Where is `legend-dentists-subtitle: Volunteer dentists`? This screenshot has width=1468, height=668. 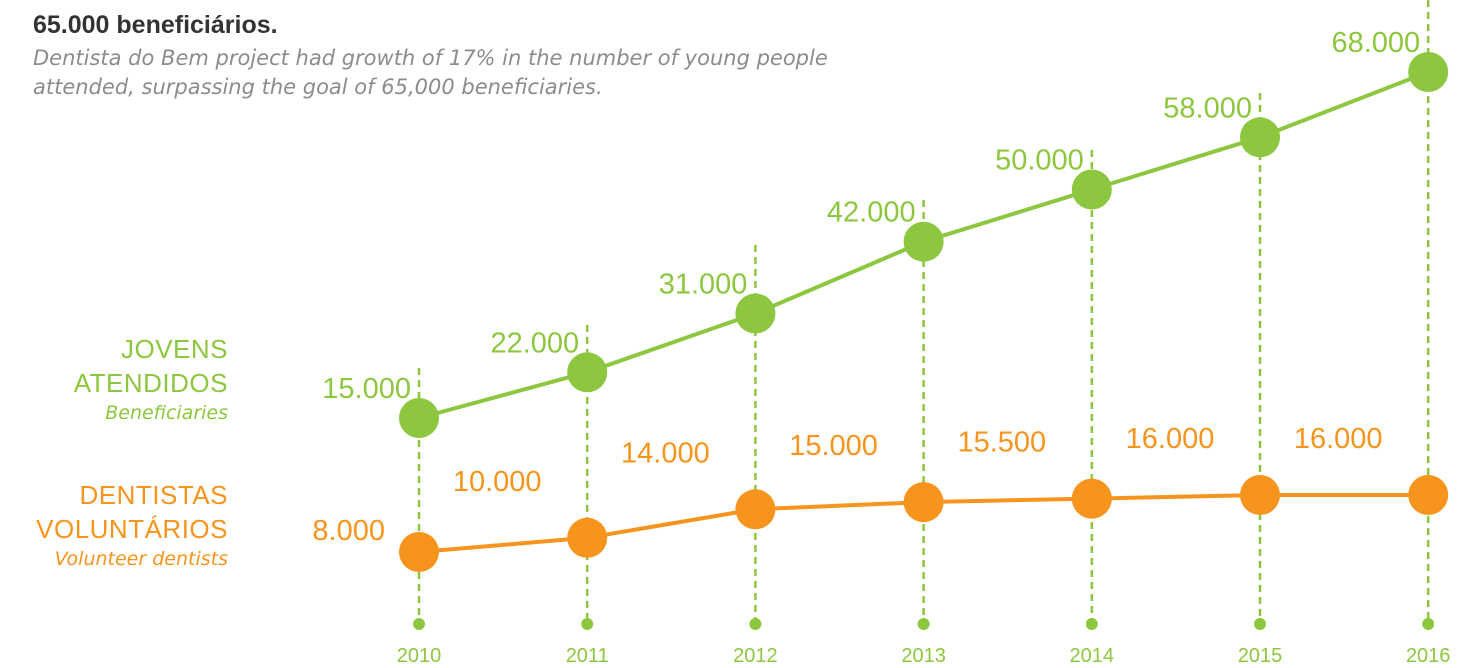 legend-dentists-subtitle: Volunteer dentists is located at coordinates (141, 559).